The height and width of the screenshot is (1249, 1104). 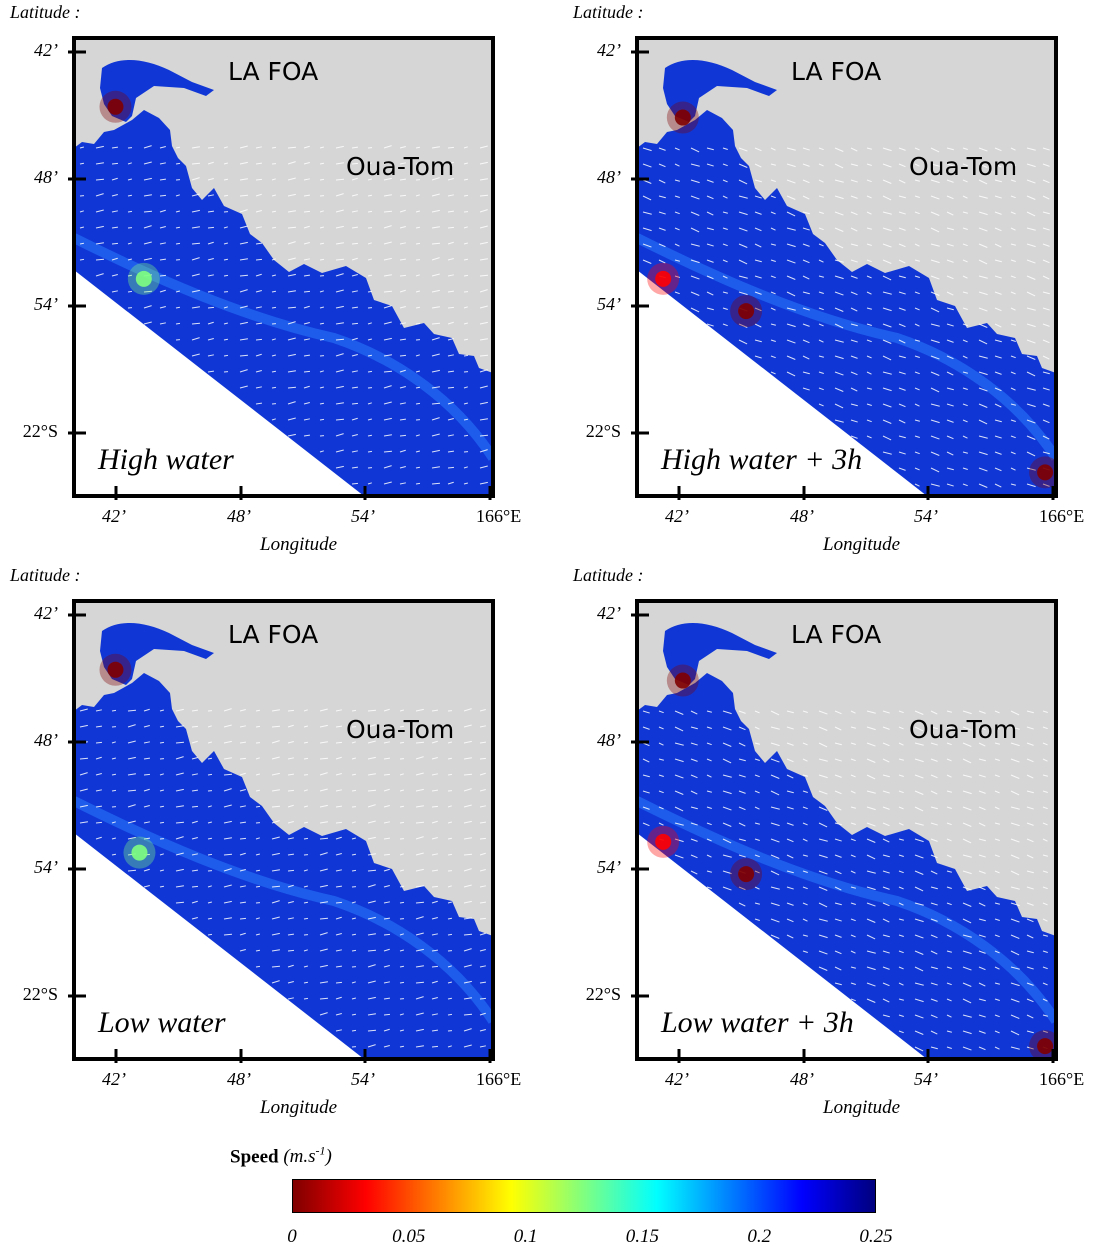 What do you see at coordinates (642, 1236) in the screenshot?
I see `colorbar-tick-label: 0.15` at bounding box center [642, 1236].